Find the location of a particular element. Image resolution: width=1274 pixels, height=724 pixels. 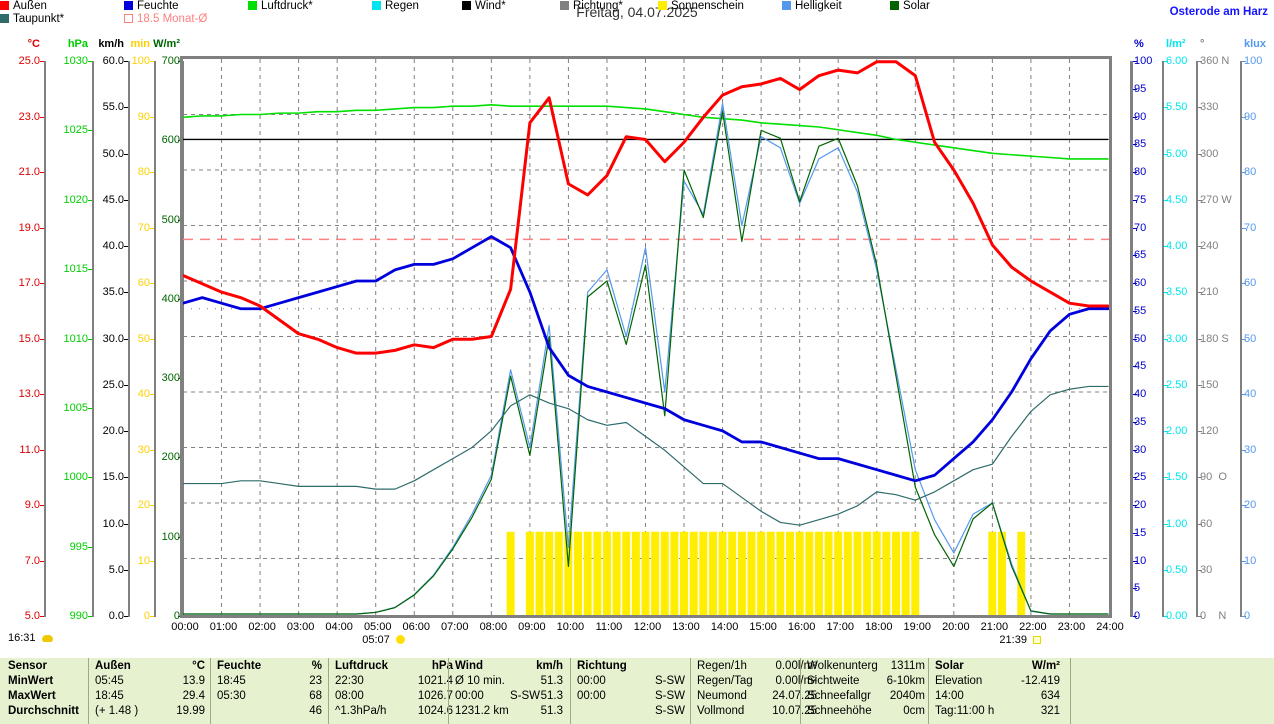

legend-item-luftdruck: Luftdruck* is located at coordinates (280, 6).